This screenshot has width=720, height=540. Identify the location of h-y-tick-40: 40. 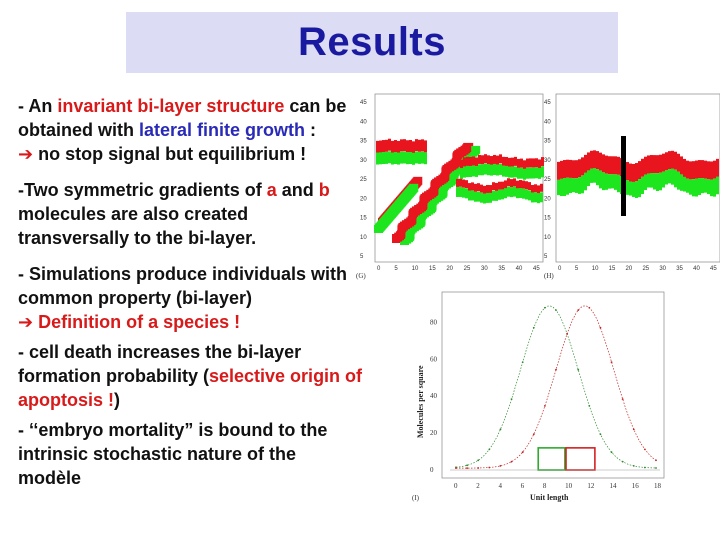
(547, 122).